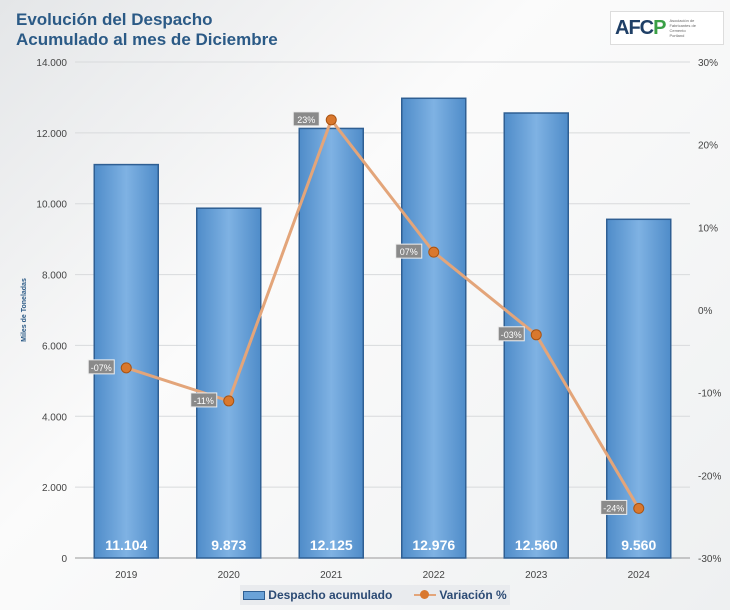 Image resolution: width=730 pixels, height=610 pixels. I want to click on y2-tick-label: 20%, so click(708, 146).